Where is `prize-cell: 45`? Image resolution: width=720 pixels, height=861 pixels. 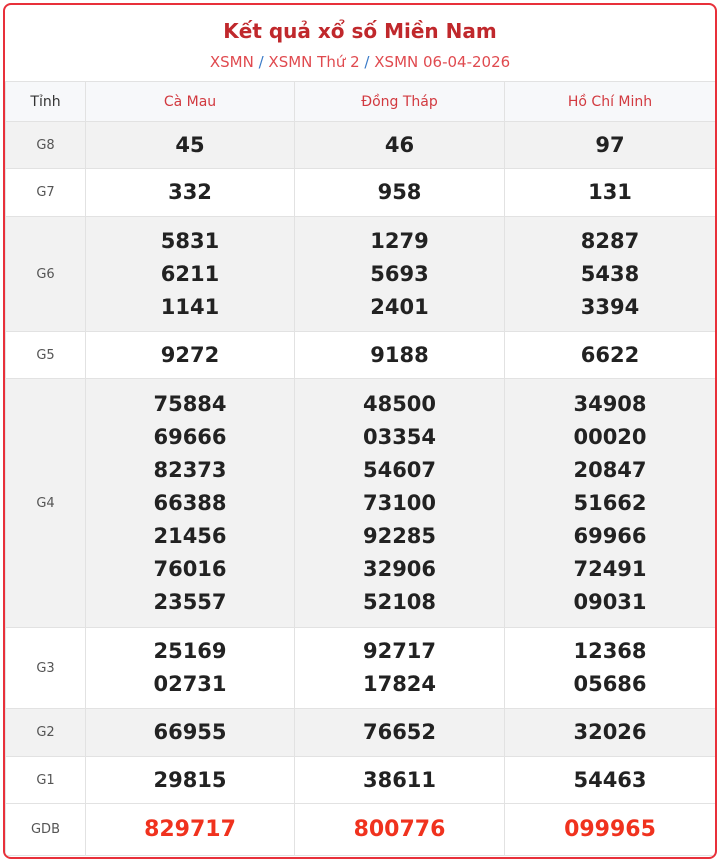 prize-cell: 45 is located at coordinates (190, 145).